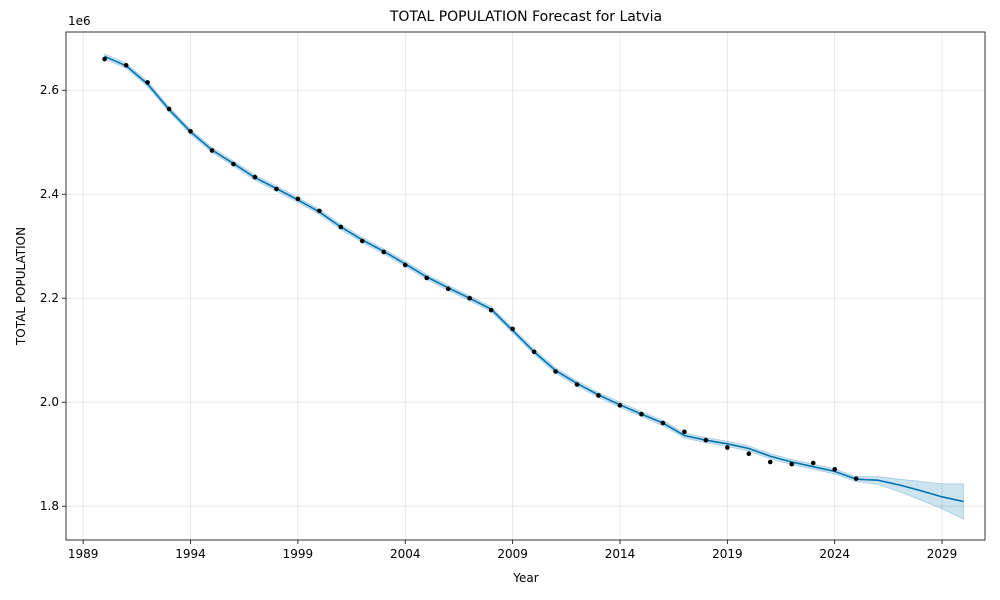  What do you see at coordinates (525, 17) in the screenshot?
I see `chart-title: TOTAL POPULATION Forecast for Latvia` at bounding box center [525, 17].